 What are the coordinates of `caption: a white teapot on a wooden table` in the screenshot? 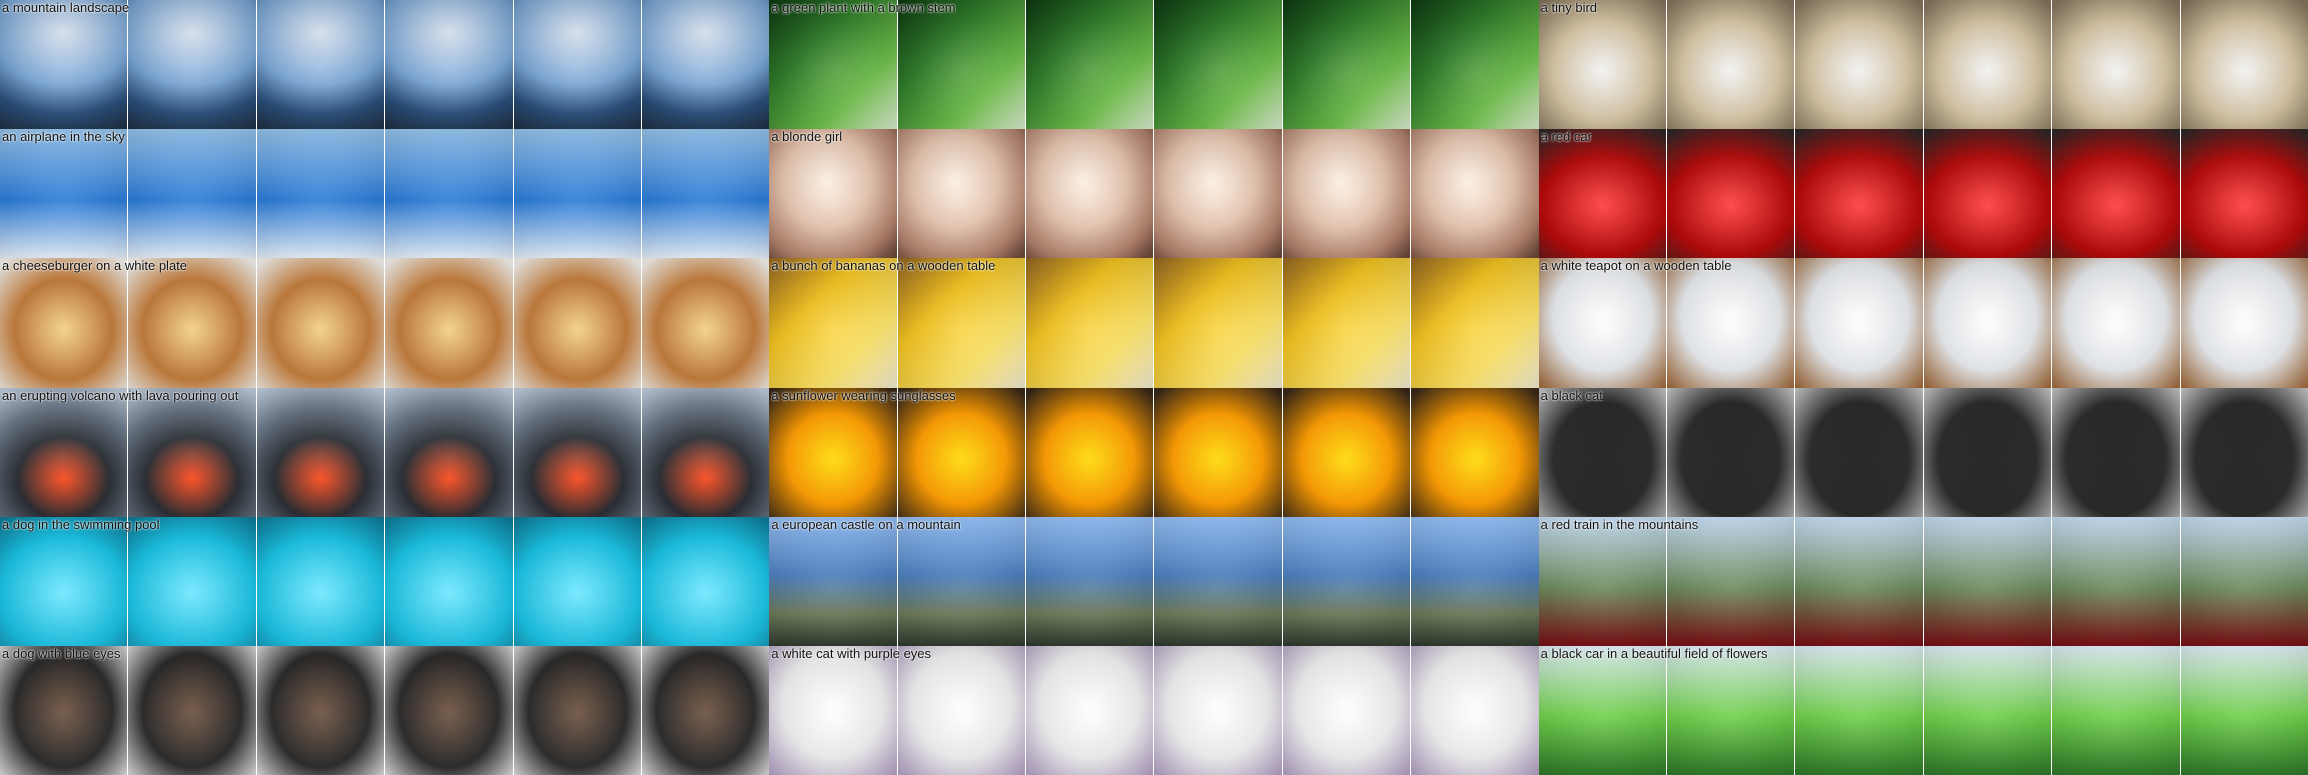 It's located at (1636, 266).